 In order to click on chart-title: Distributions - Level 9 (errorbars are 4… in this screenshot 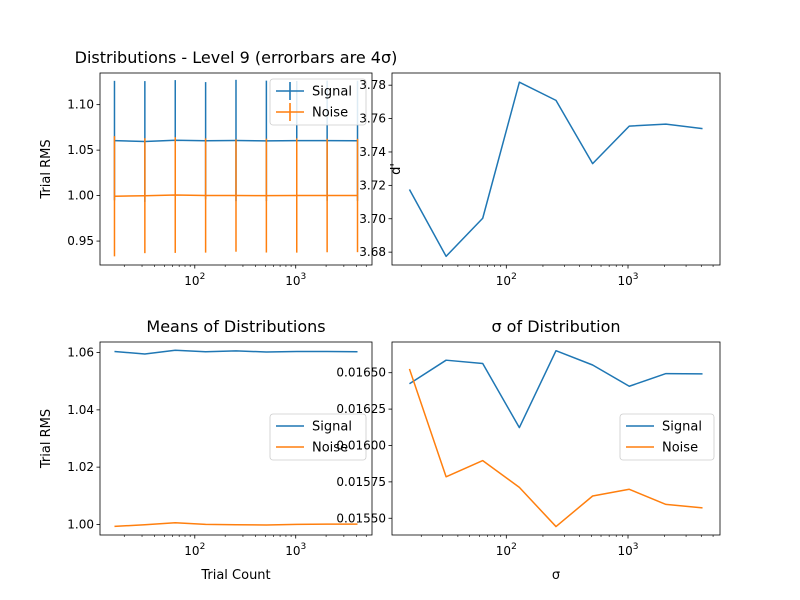, I will do `click(236, 57)`.